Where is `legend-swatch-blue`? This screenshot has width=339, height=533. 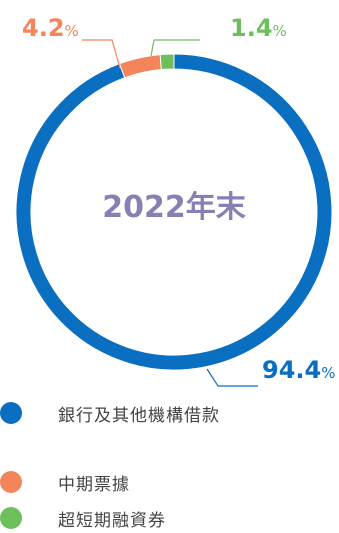 legend-swatch-blue is located at coordinates (11, 413).